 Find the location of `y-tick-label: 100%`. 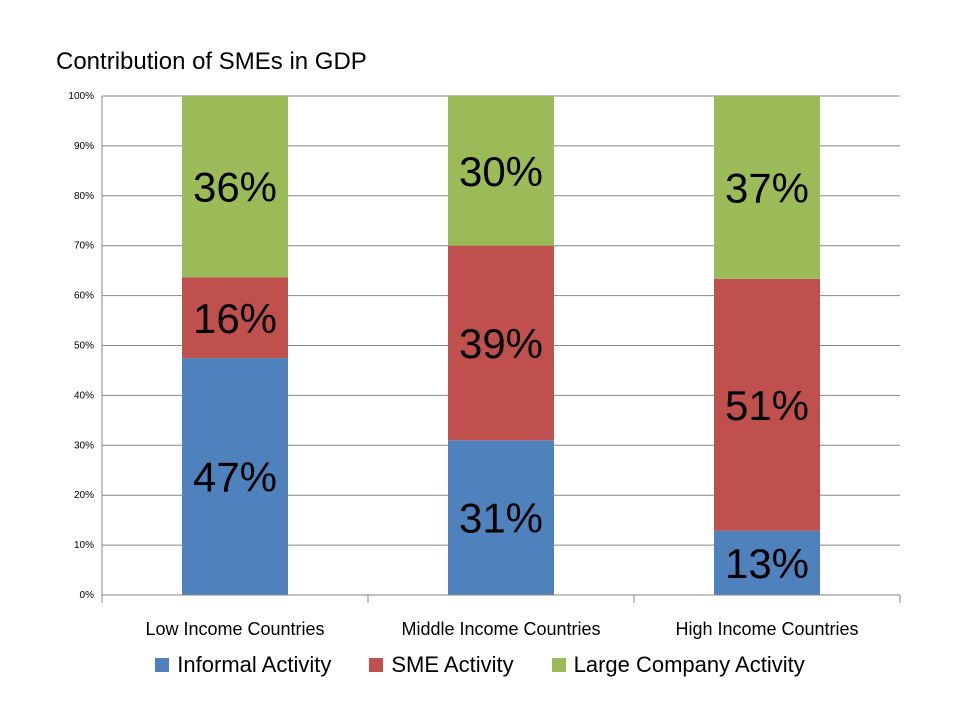

y-tick-label: 100% is located at coordinates (81, 96).